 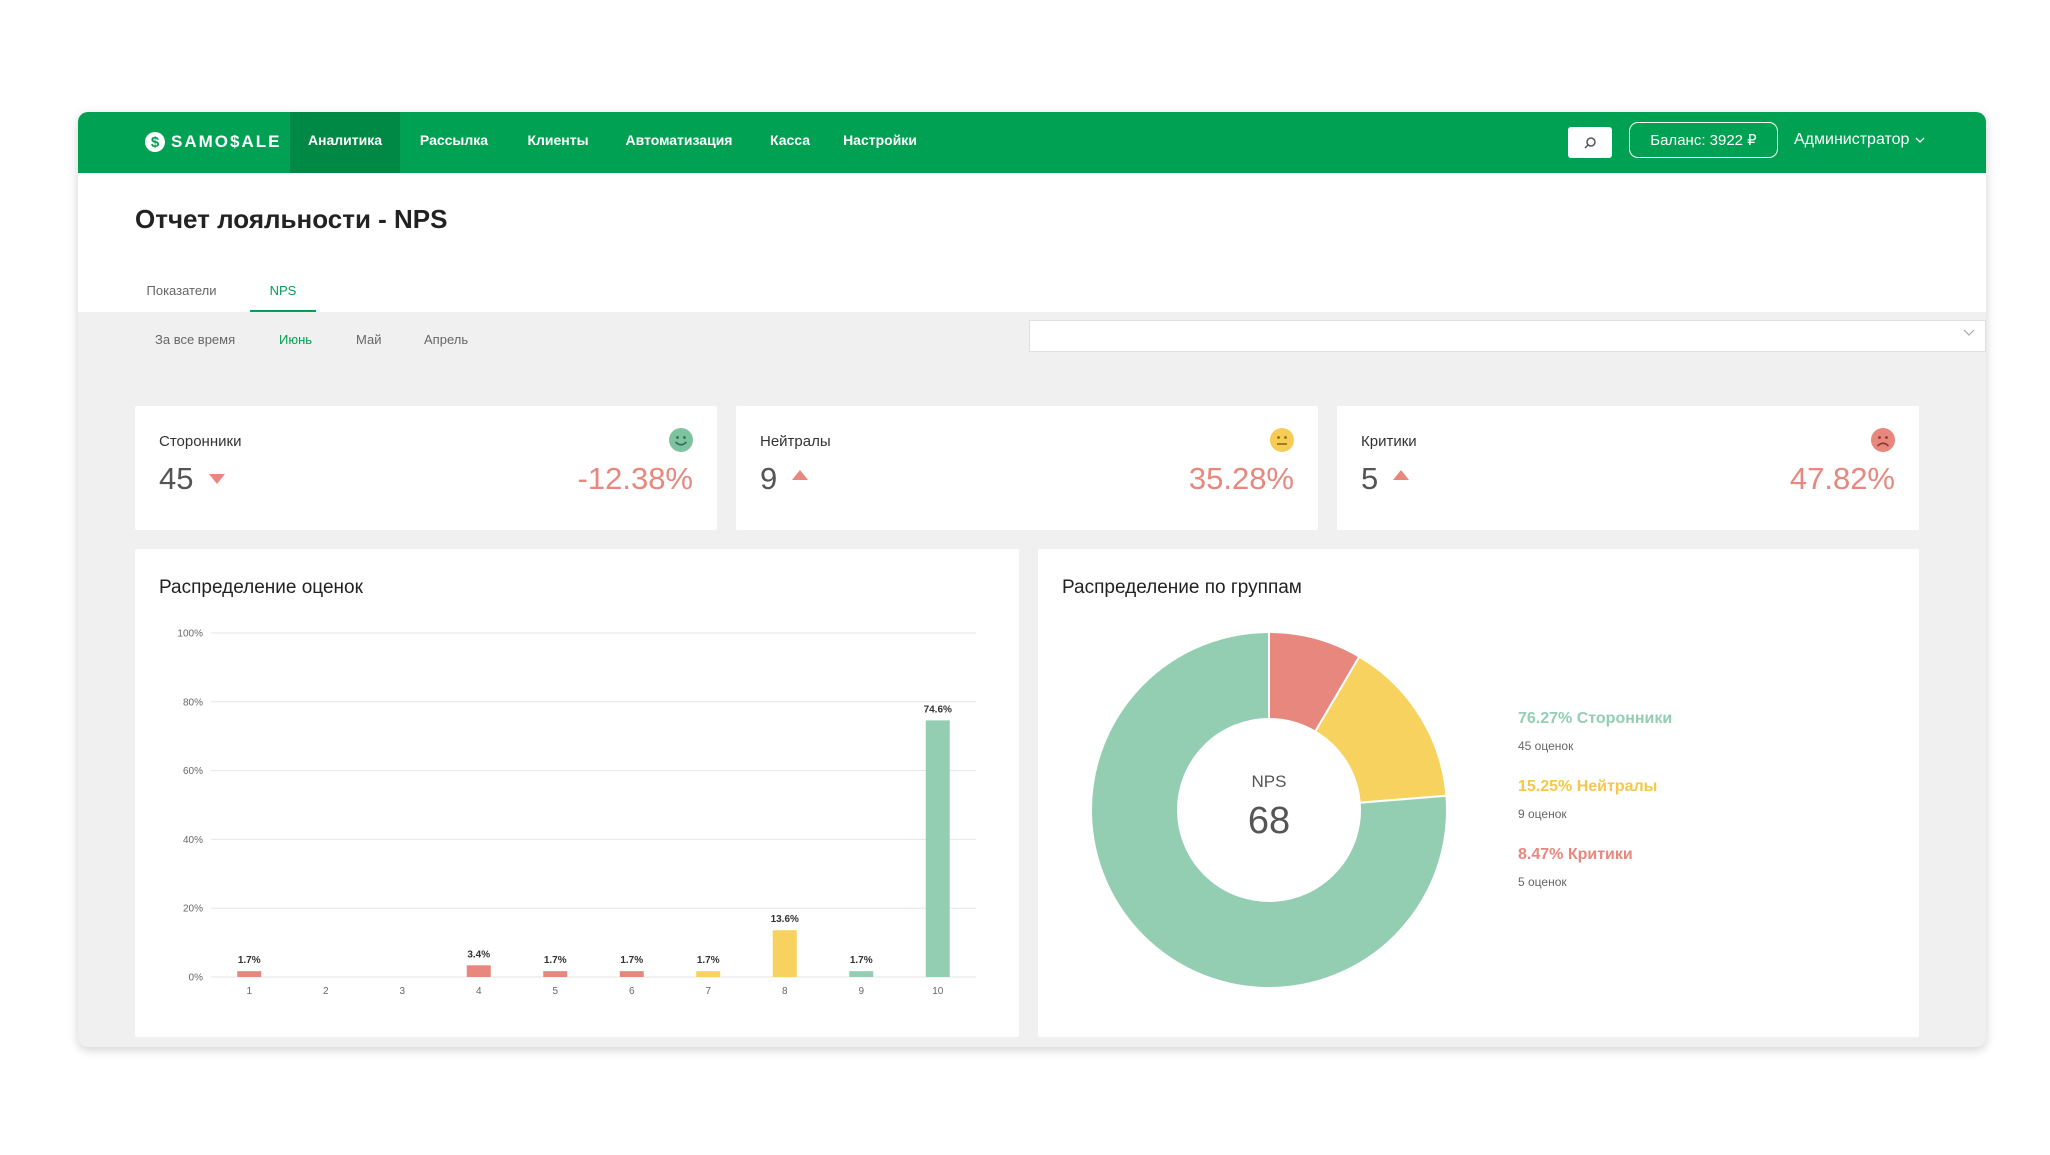 I want to click on trend-down-icon, so click(x=217, y=479).